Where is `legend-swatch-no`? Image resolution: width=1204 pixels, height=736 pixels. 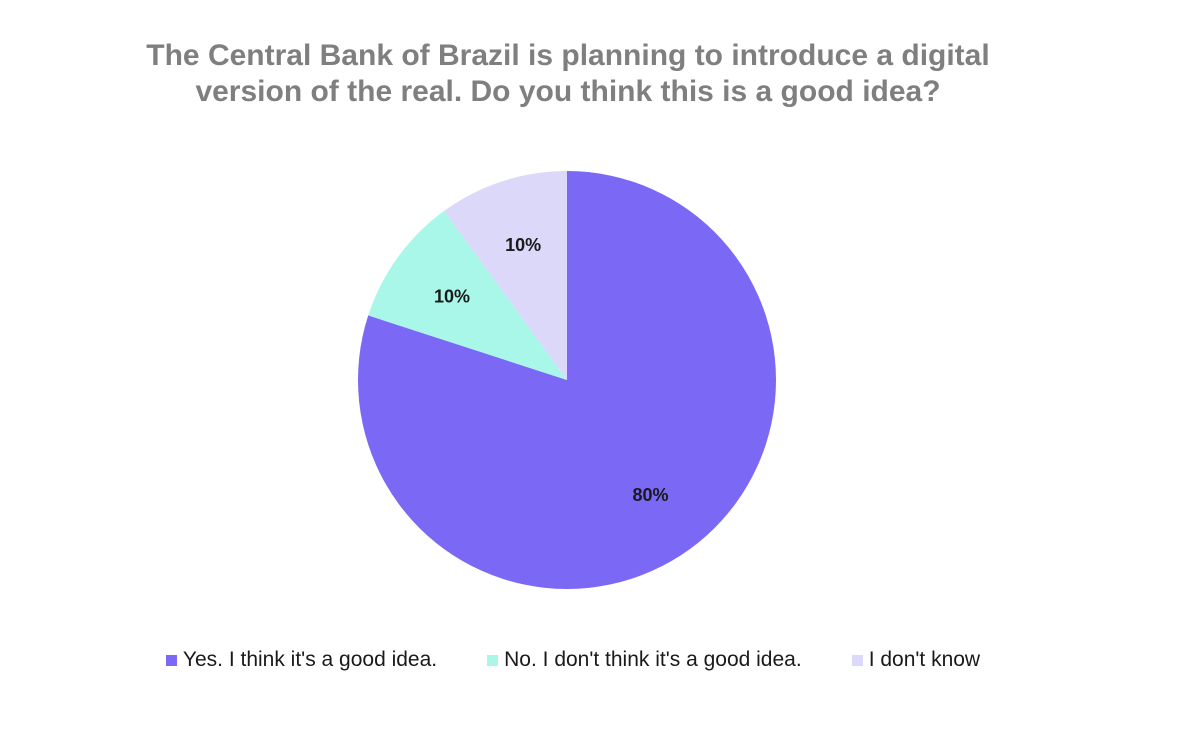 legend-swatch-no is located at coordinates (493, 660).